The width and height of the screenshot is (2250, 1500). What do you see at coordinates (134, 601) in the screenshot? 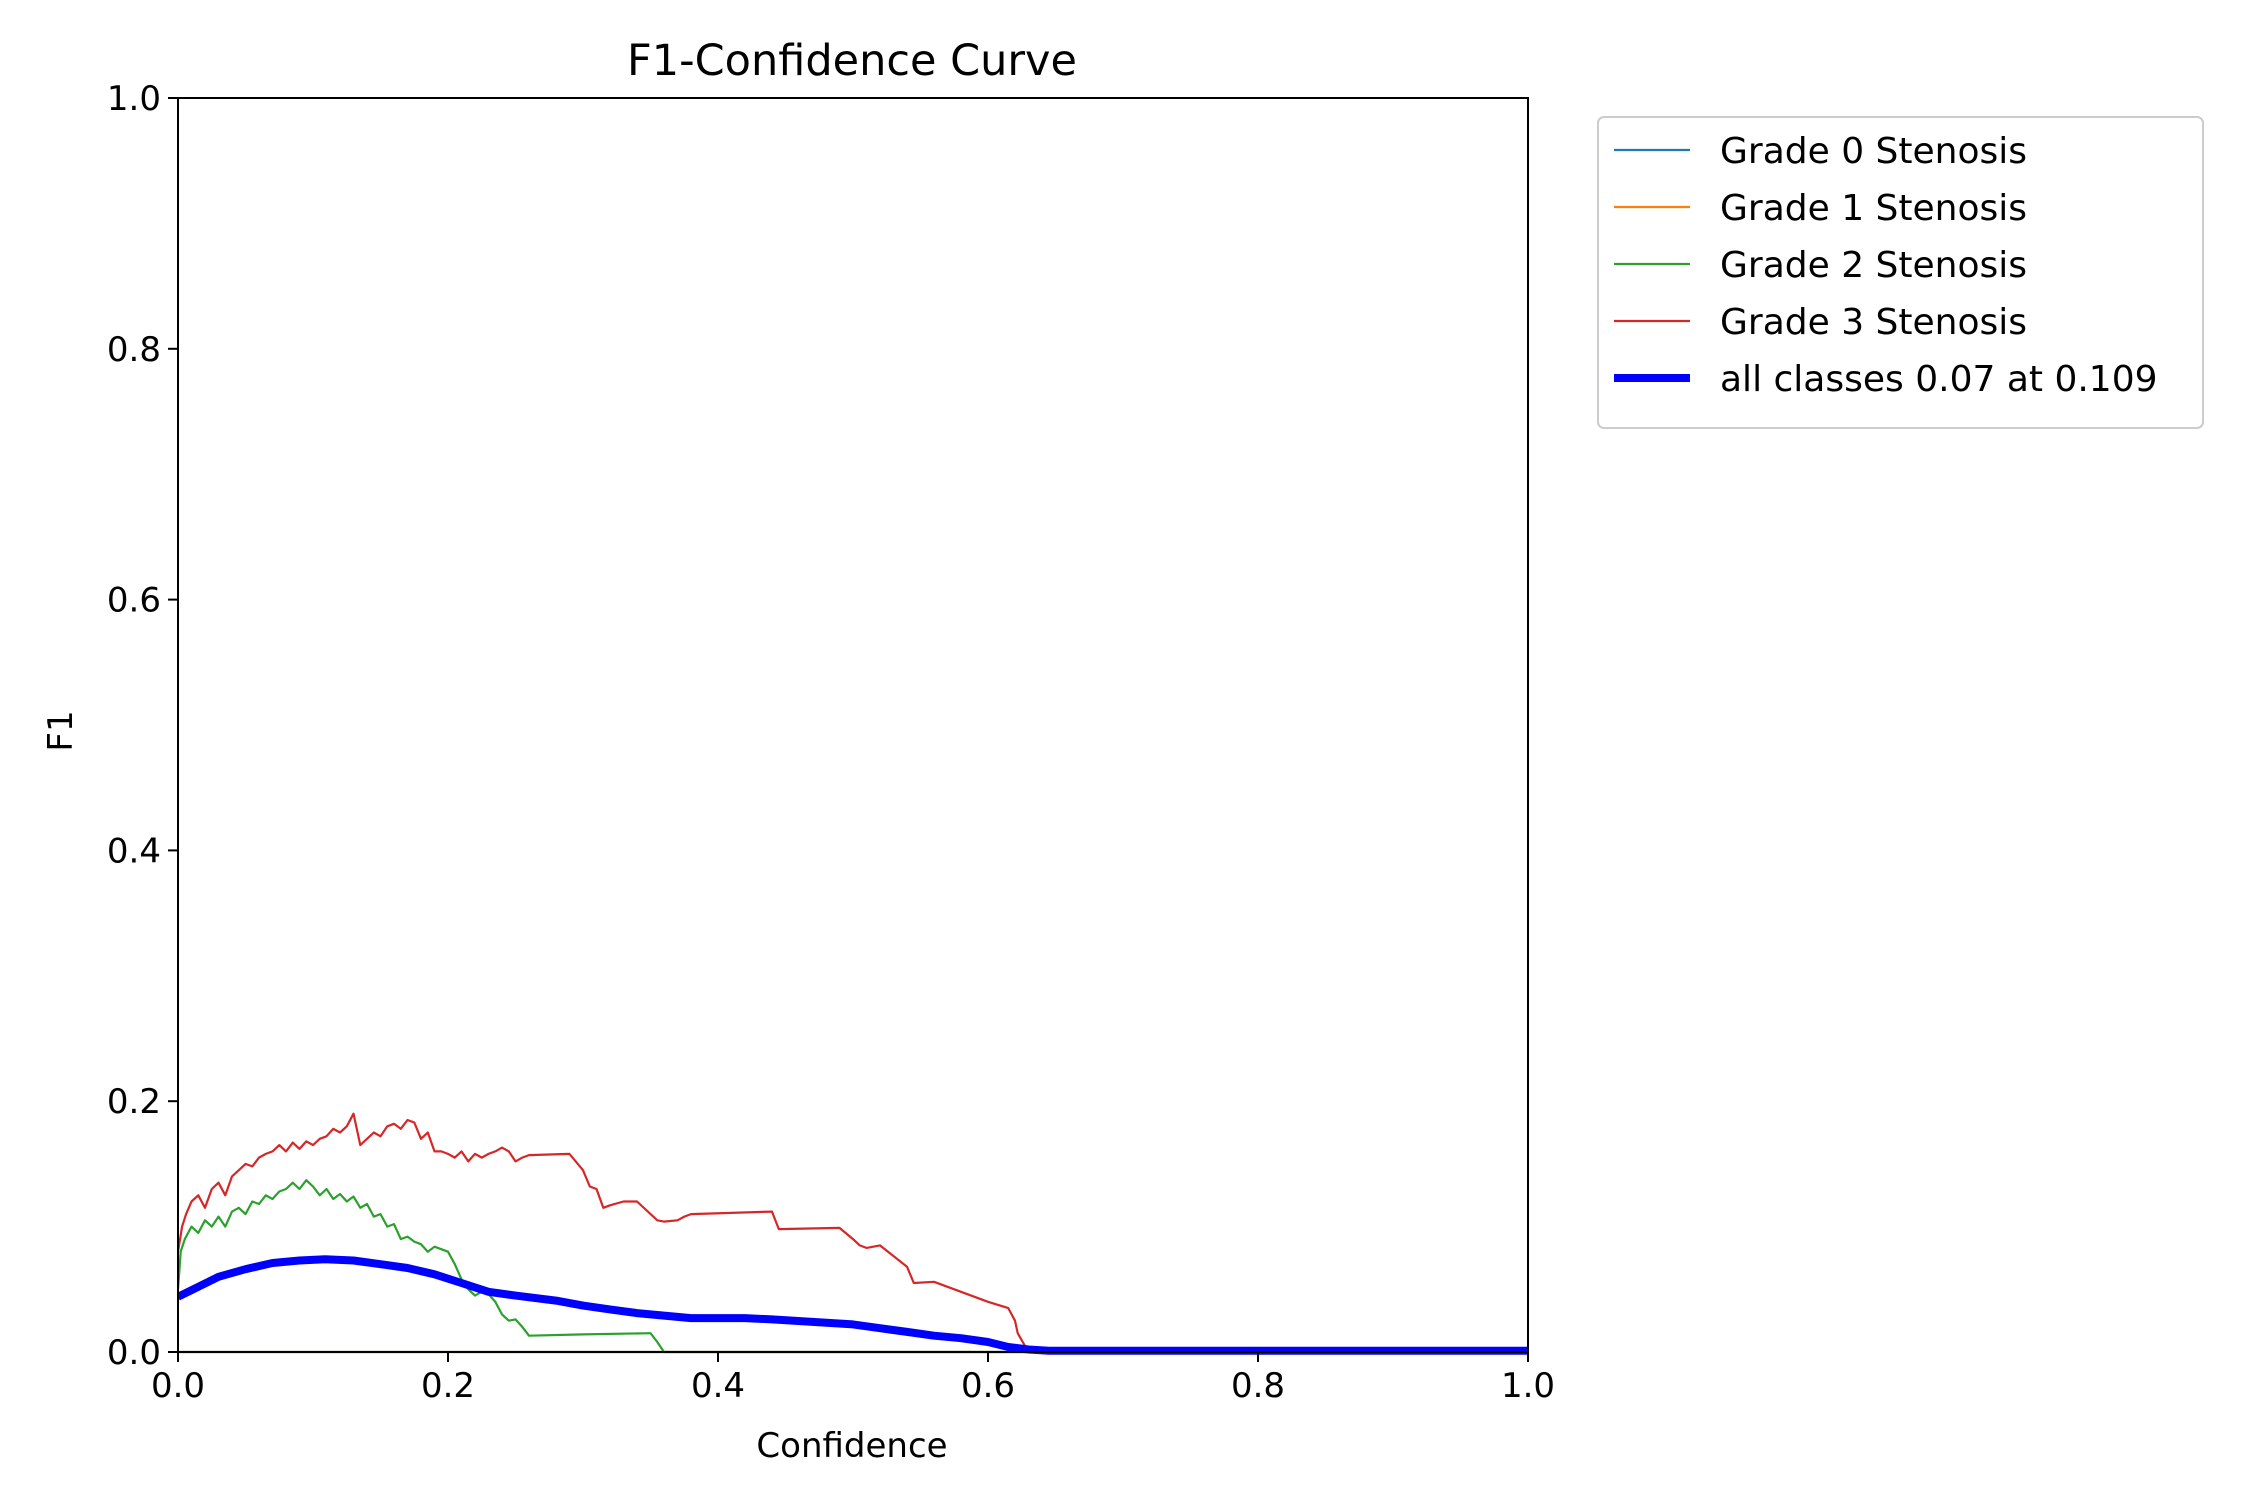
I see `y-tick-label: 0.6` at bounding box center [134, 601].